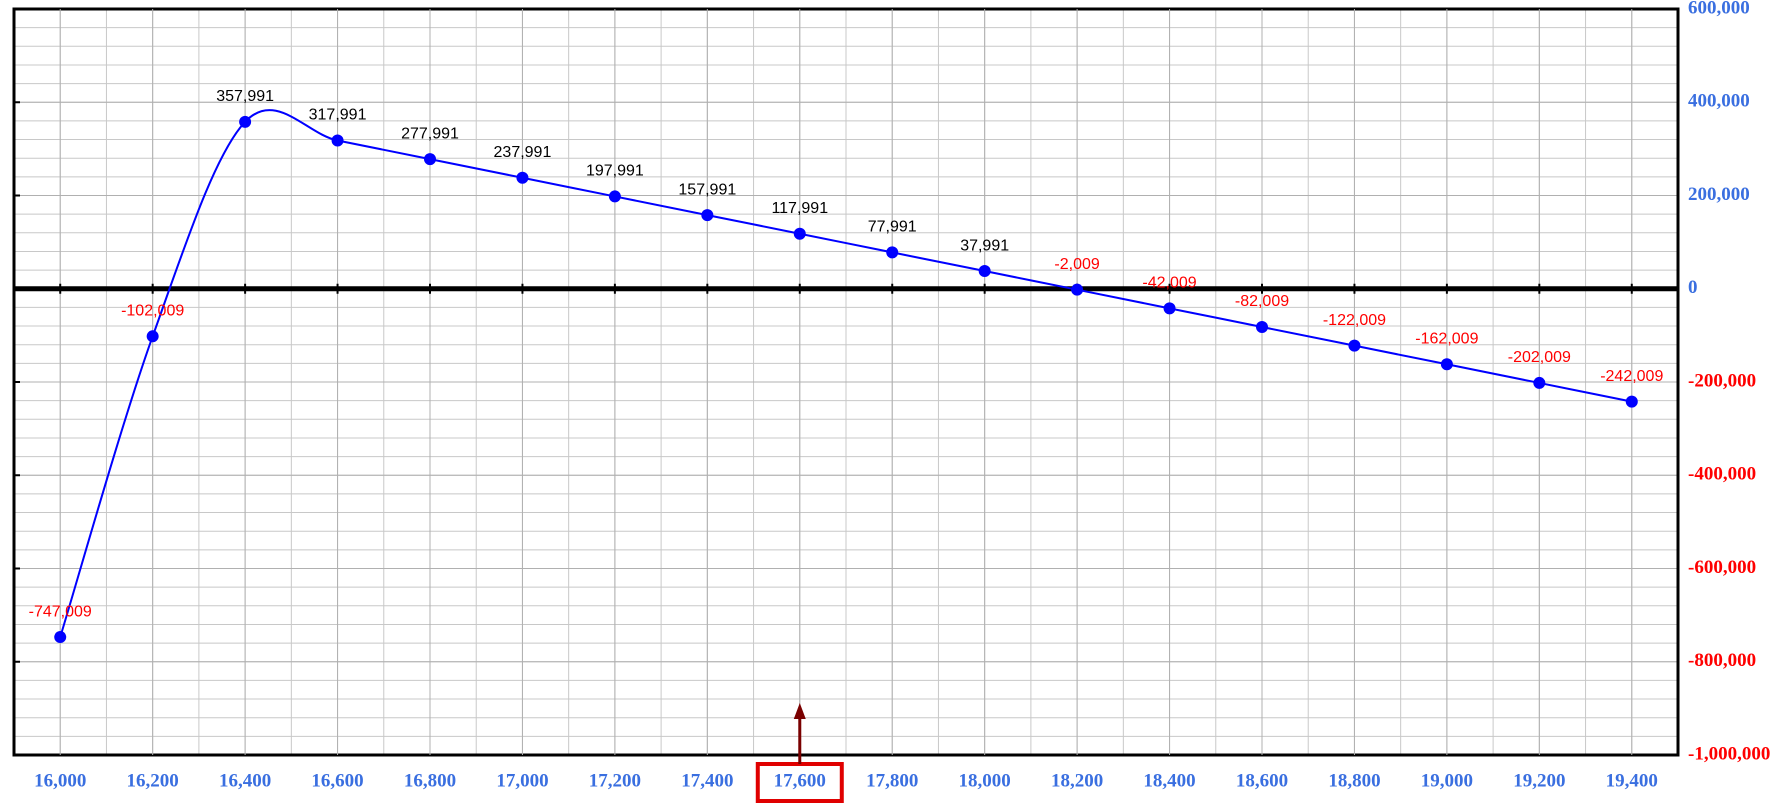  I want to click on x-tick-label: 17,600, so click(800, 780).